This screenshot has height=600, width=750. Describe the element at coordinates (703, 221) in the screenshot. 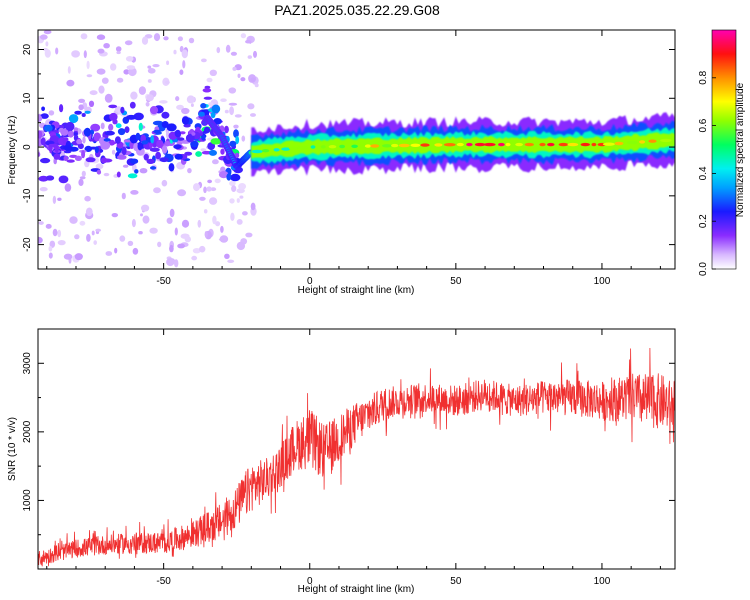

I see `colorbar-tick-label: 0.2` at that location.